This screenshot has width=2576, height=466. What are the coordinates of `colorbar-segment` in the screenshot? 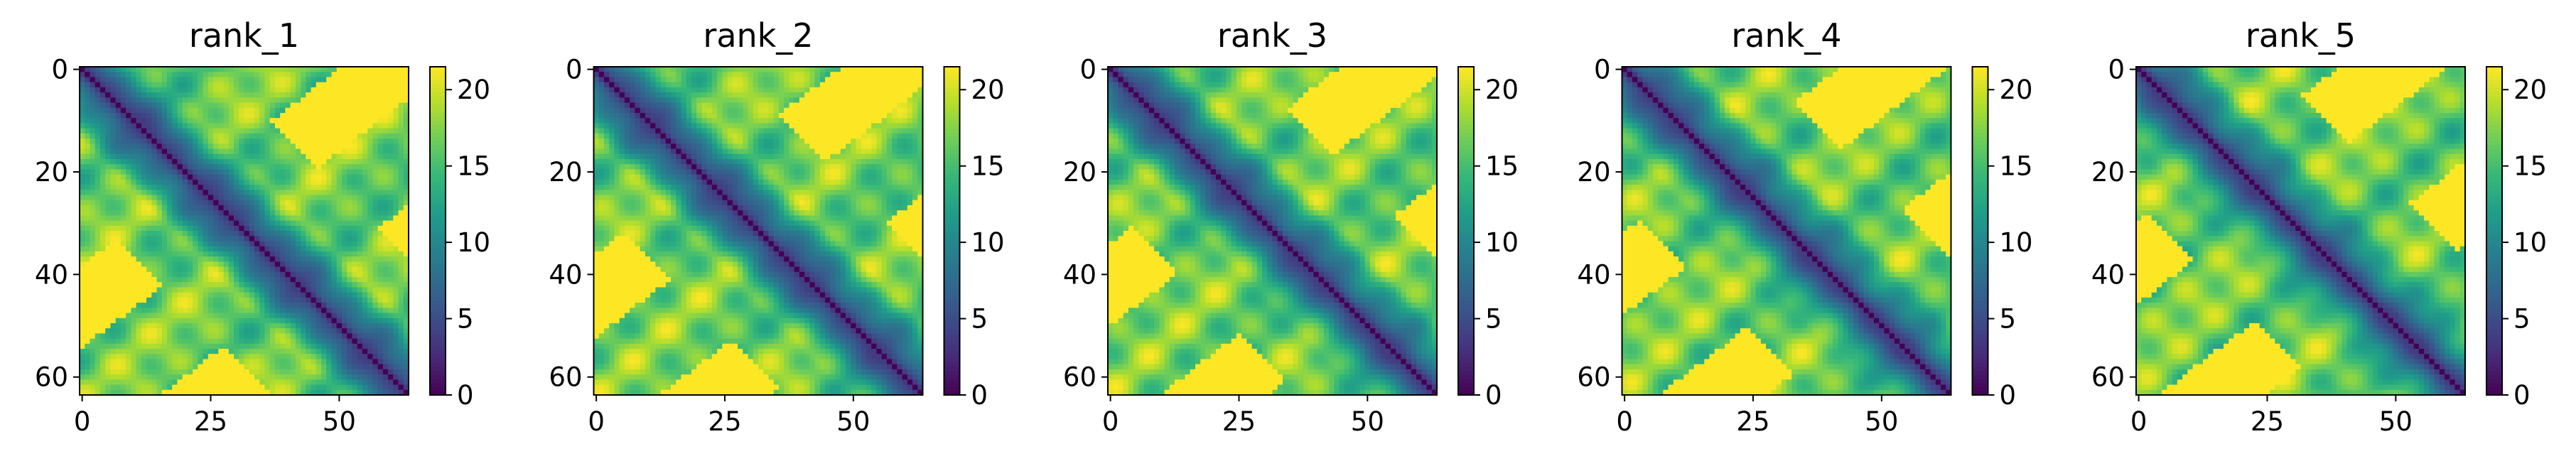 It's located at (438, 126).